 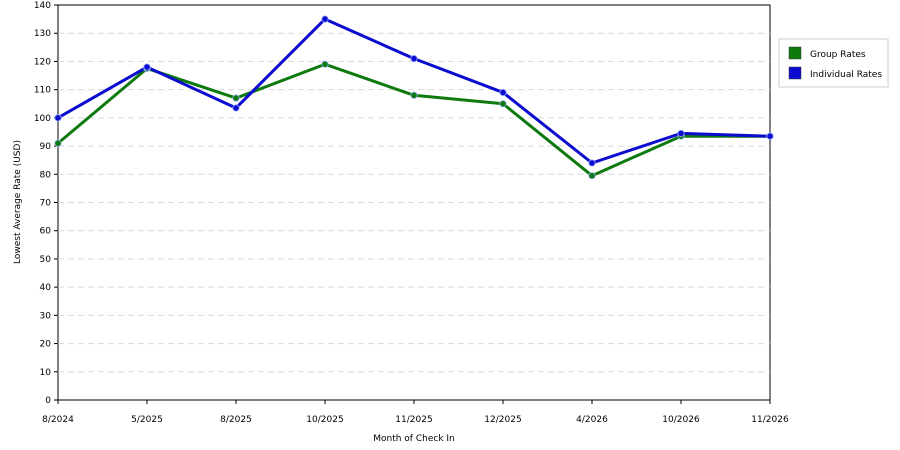 What do you see at coordinates (48, 401) in the screenshot?
I see `y-tick-label: 0` at bounding box center [48, 401].